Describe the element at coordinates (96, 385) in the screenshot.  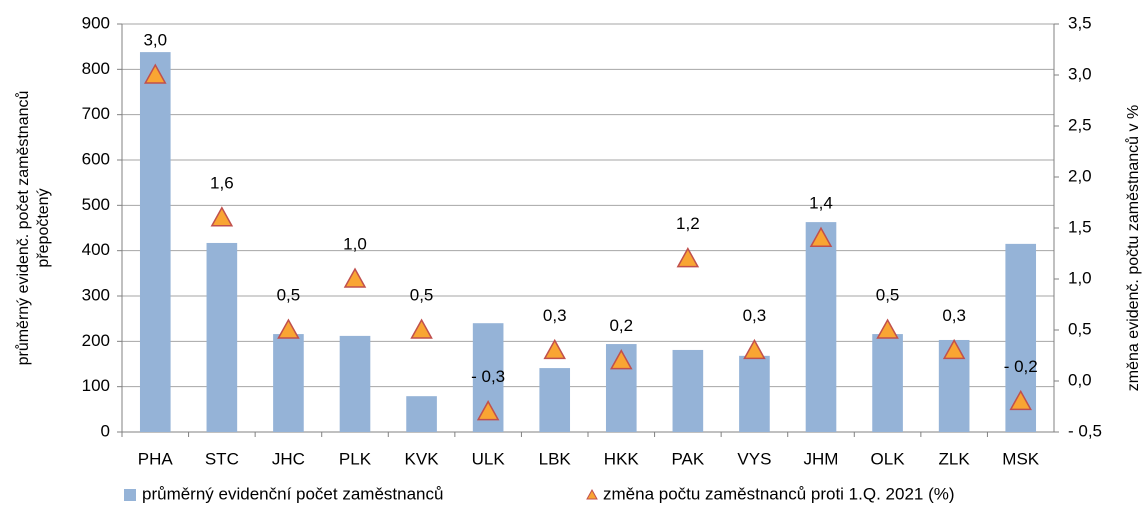
I see `y-tick-label: 100` at that location.